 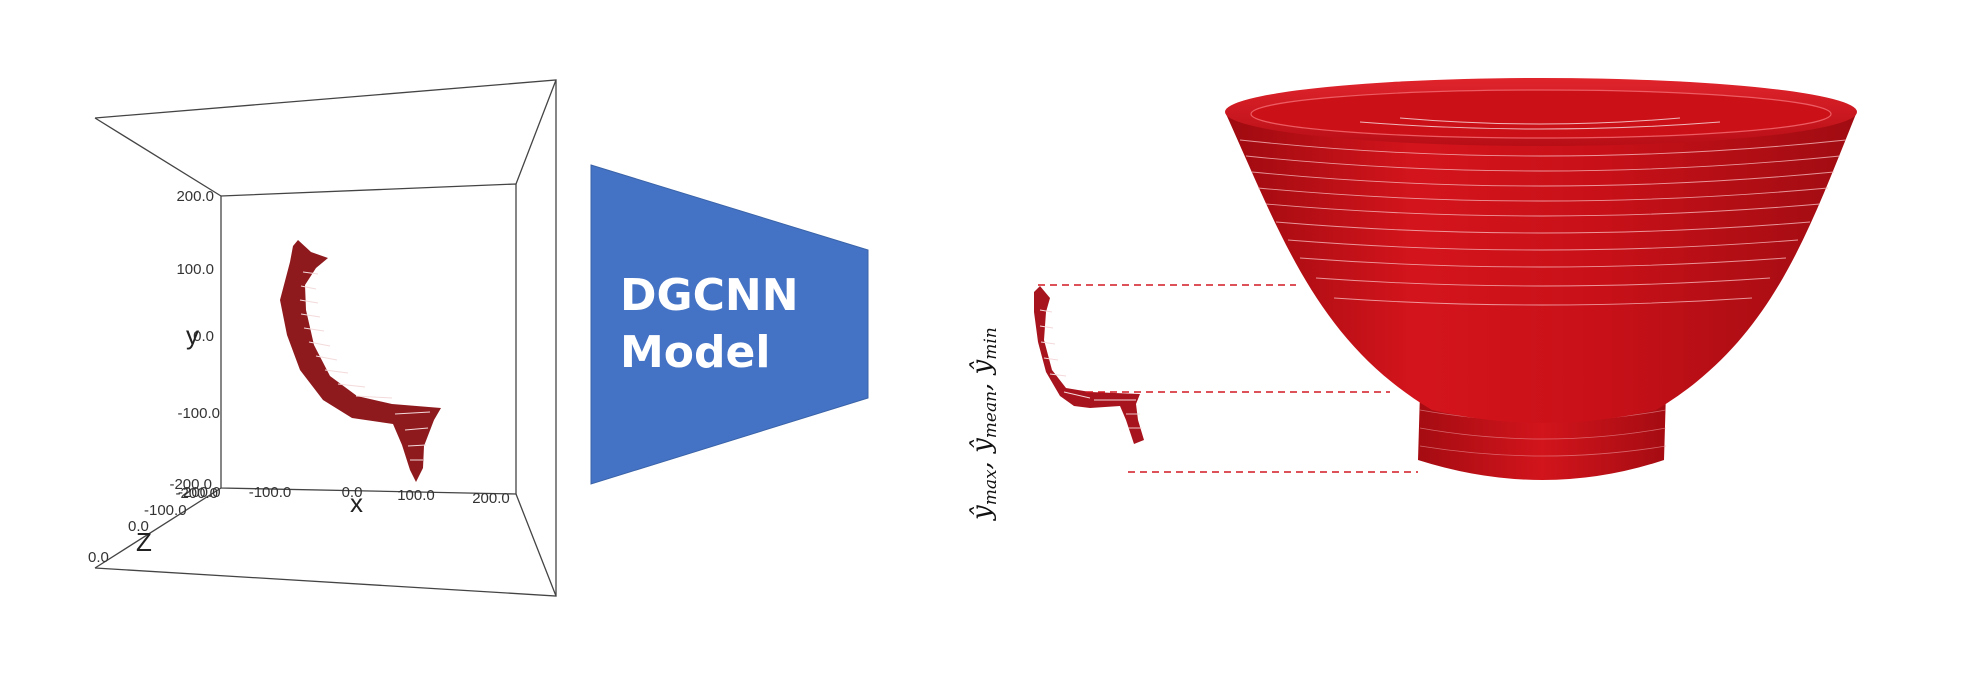 What do you see at coordinates (1540, 123) in the screenshot?
I see `bowl-inner-texture` at bounding box center [1540, 123].